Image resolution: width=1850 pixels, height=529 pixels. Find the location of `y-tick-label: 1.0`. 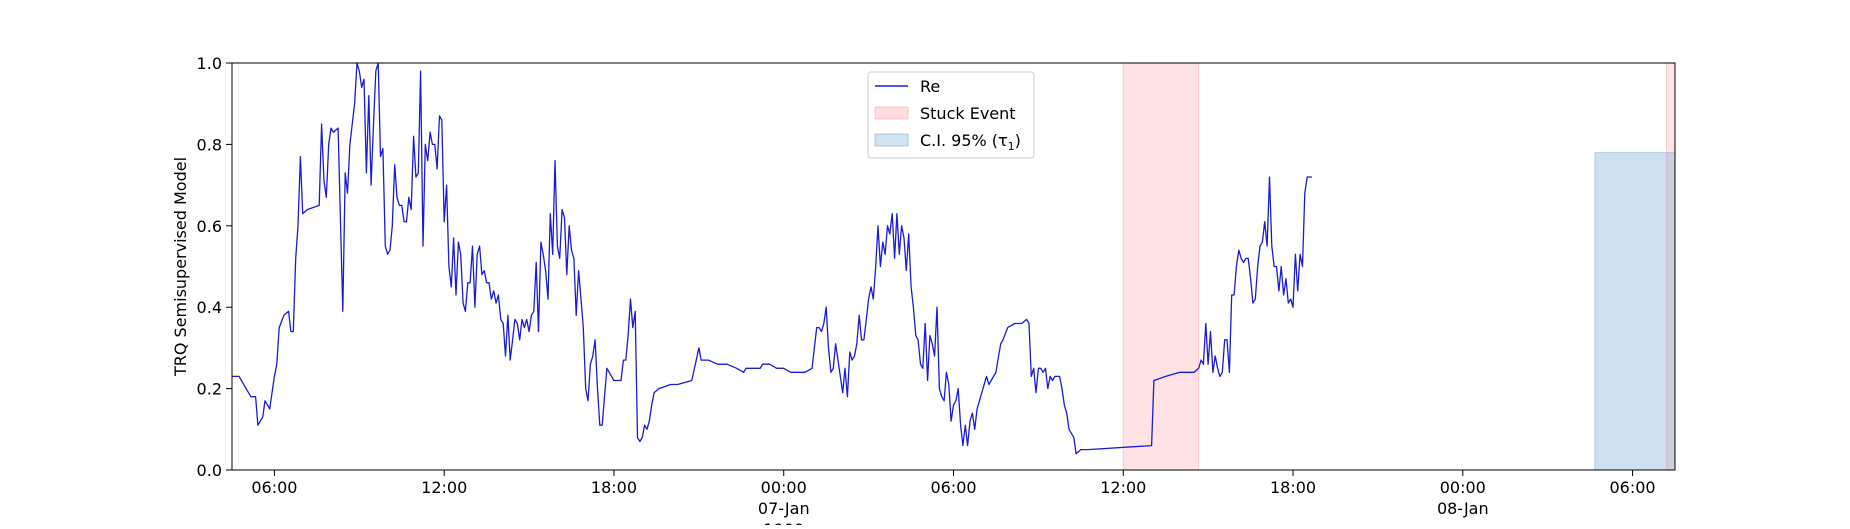

y-tick-label: 1.0 is located at coordinates (209, 63).